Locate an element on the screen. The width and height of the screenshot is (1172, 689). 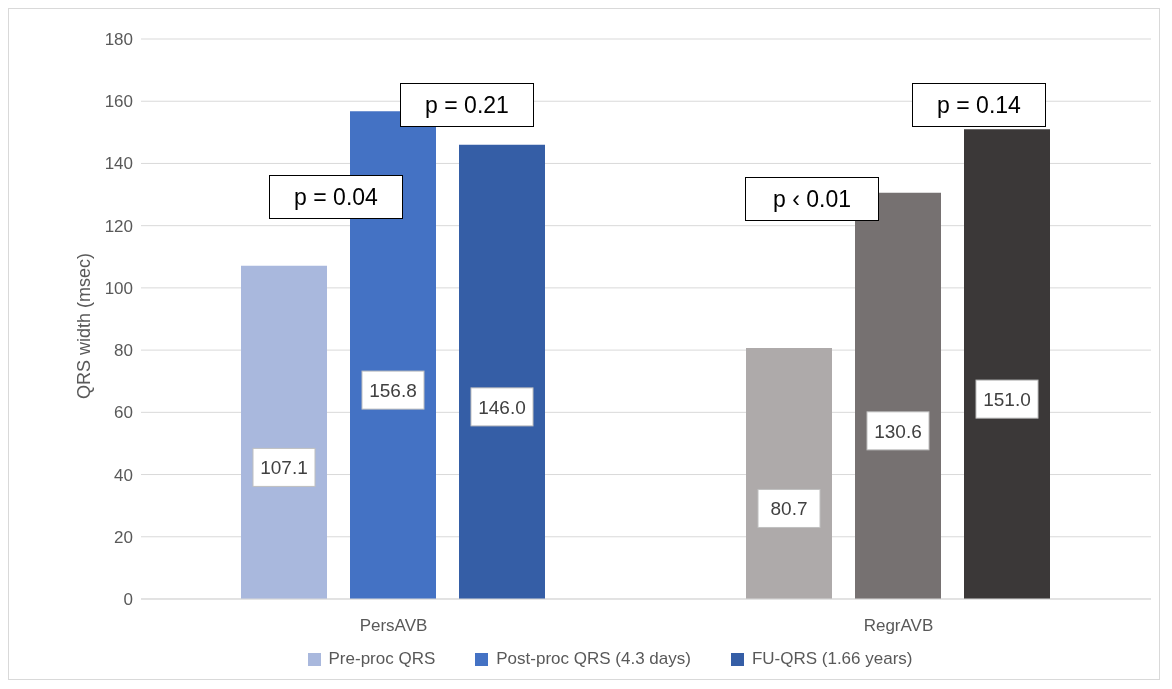
annotation: p = 0.21 is located at coordinates (467, 105).